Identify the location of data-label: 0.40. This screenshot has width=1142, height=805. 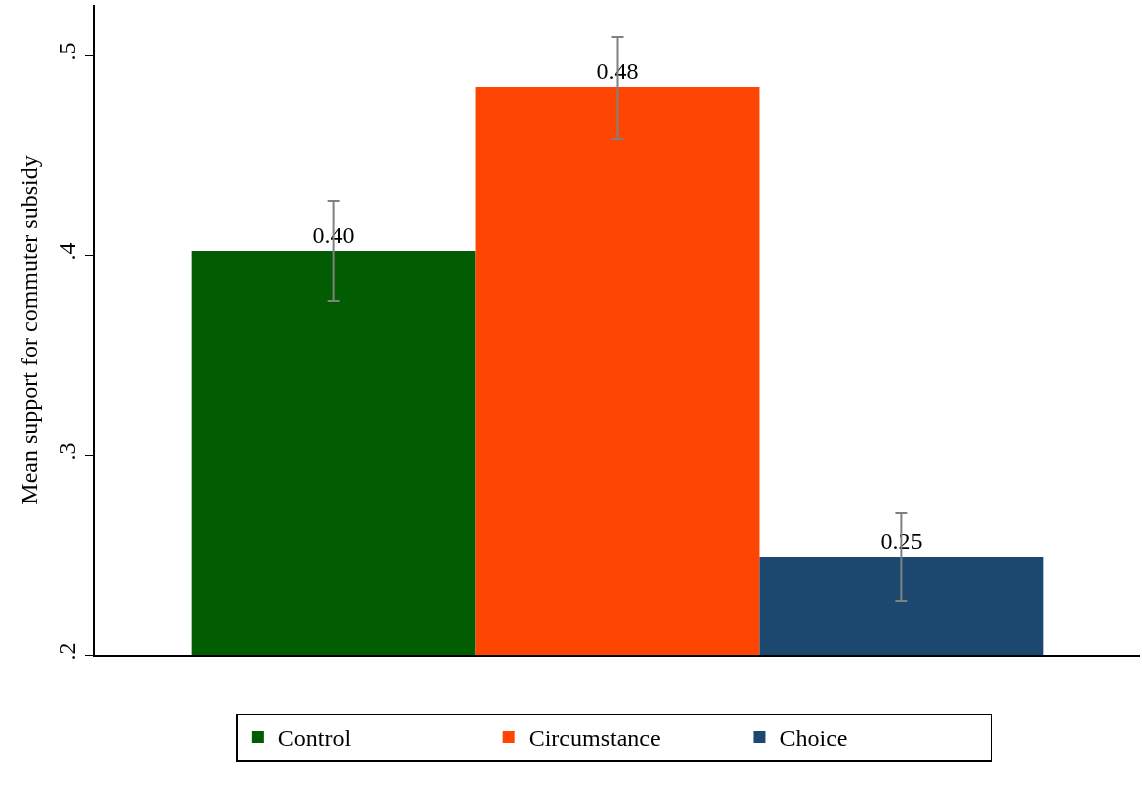
(333, 235).